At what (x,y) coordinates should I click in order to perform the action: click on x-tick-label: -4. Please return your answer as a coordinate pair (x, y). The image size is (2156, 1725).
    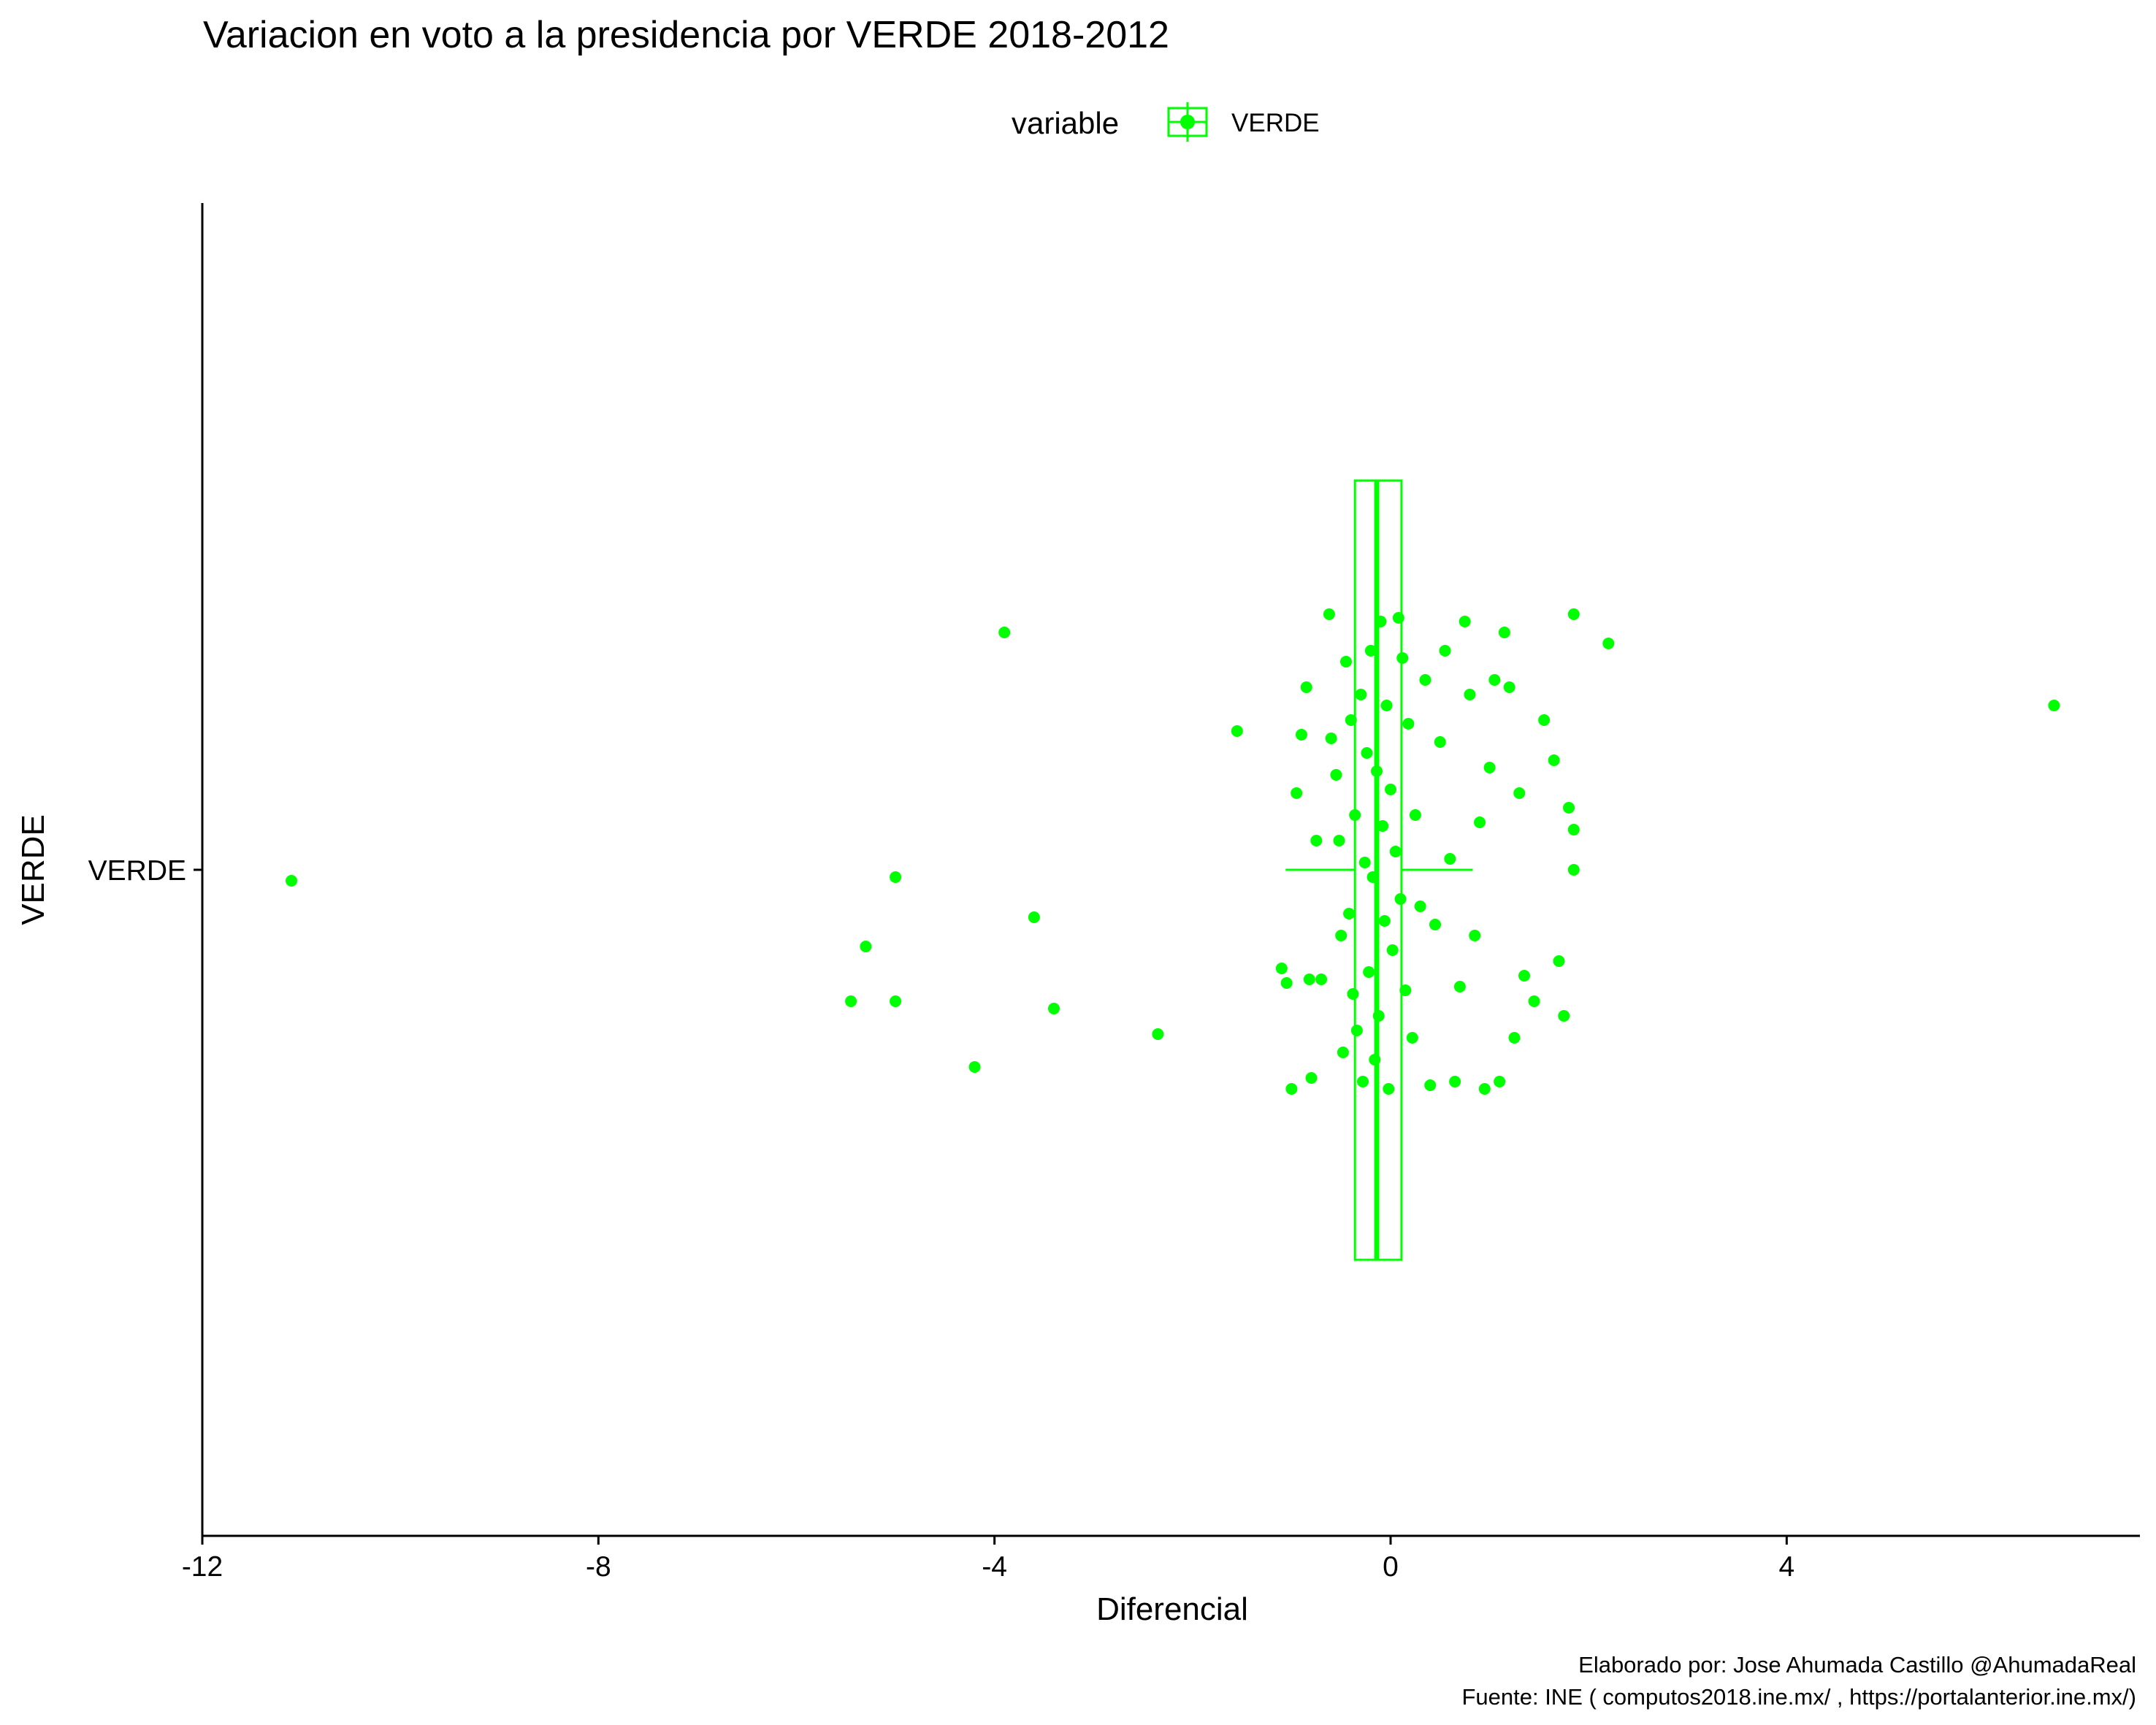
    Looking at the image, I should click on (995, 1567).